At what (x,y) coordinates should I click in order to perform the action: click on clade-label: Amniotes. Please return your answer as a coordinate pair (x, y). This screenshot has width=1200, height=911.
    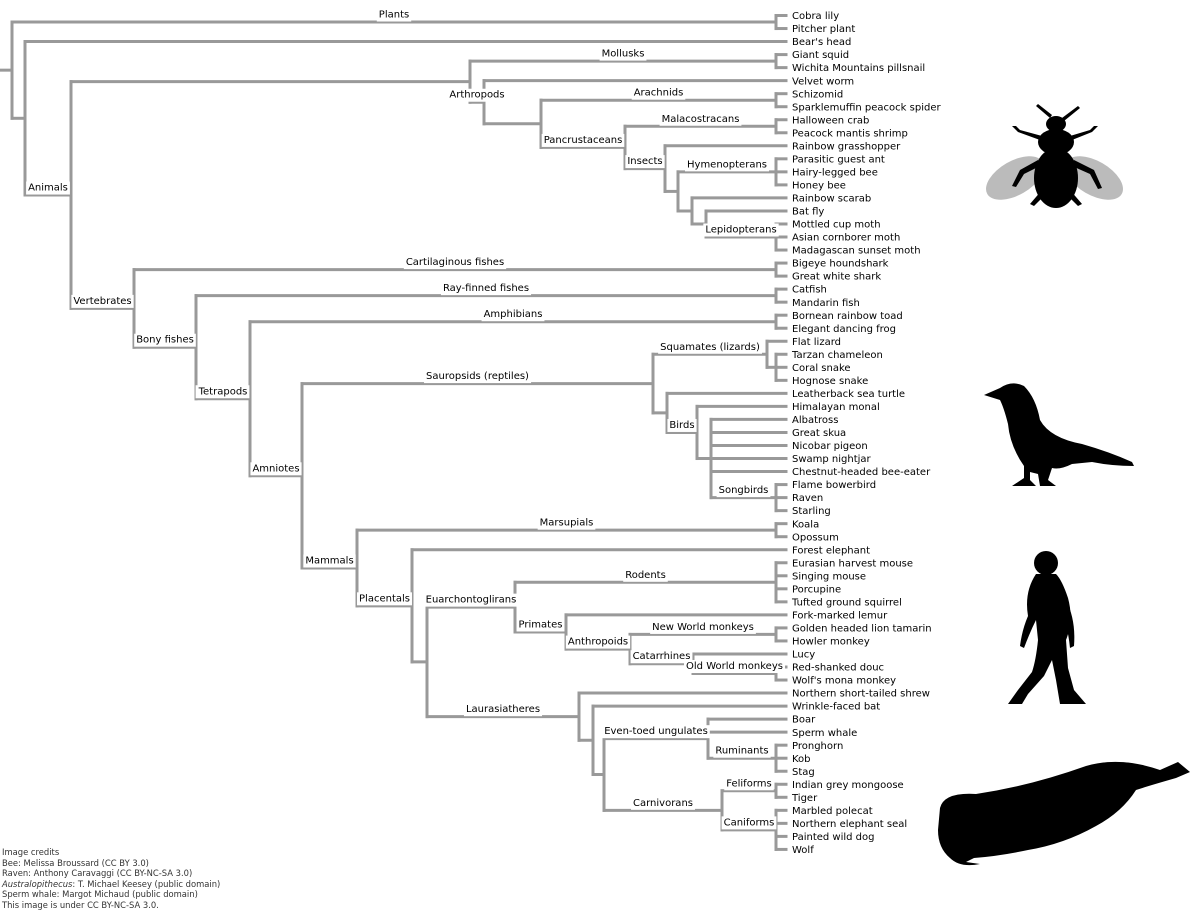
    Looking at the image, I should click on (275, 468).